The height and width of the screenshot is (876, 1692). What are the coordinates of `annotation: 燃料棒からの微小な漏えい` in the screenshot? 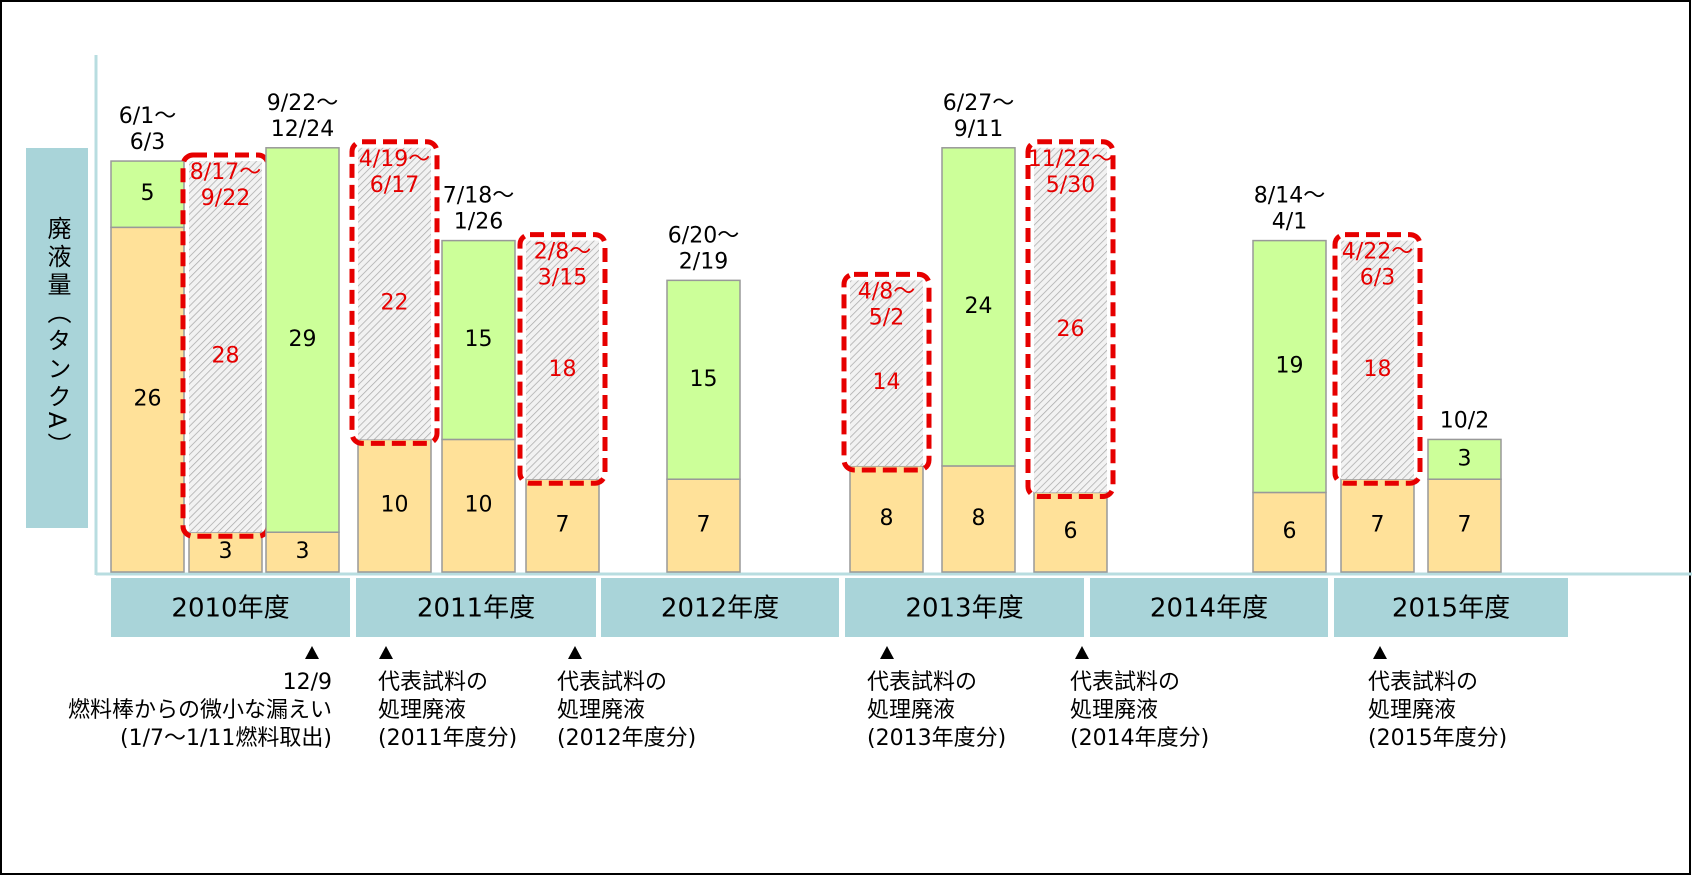 It's located at (200, 710).